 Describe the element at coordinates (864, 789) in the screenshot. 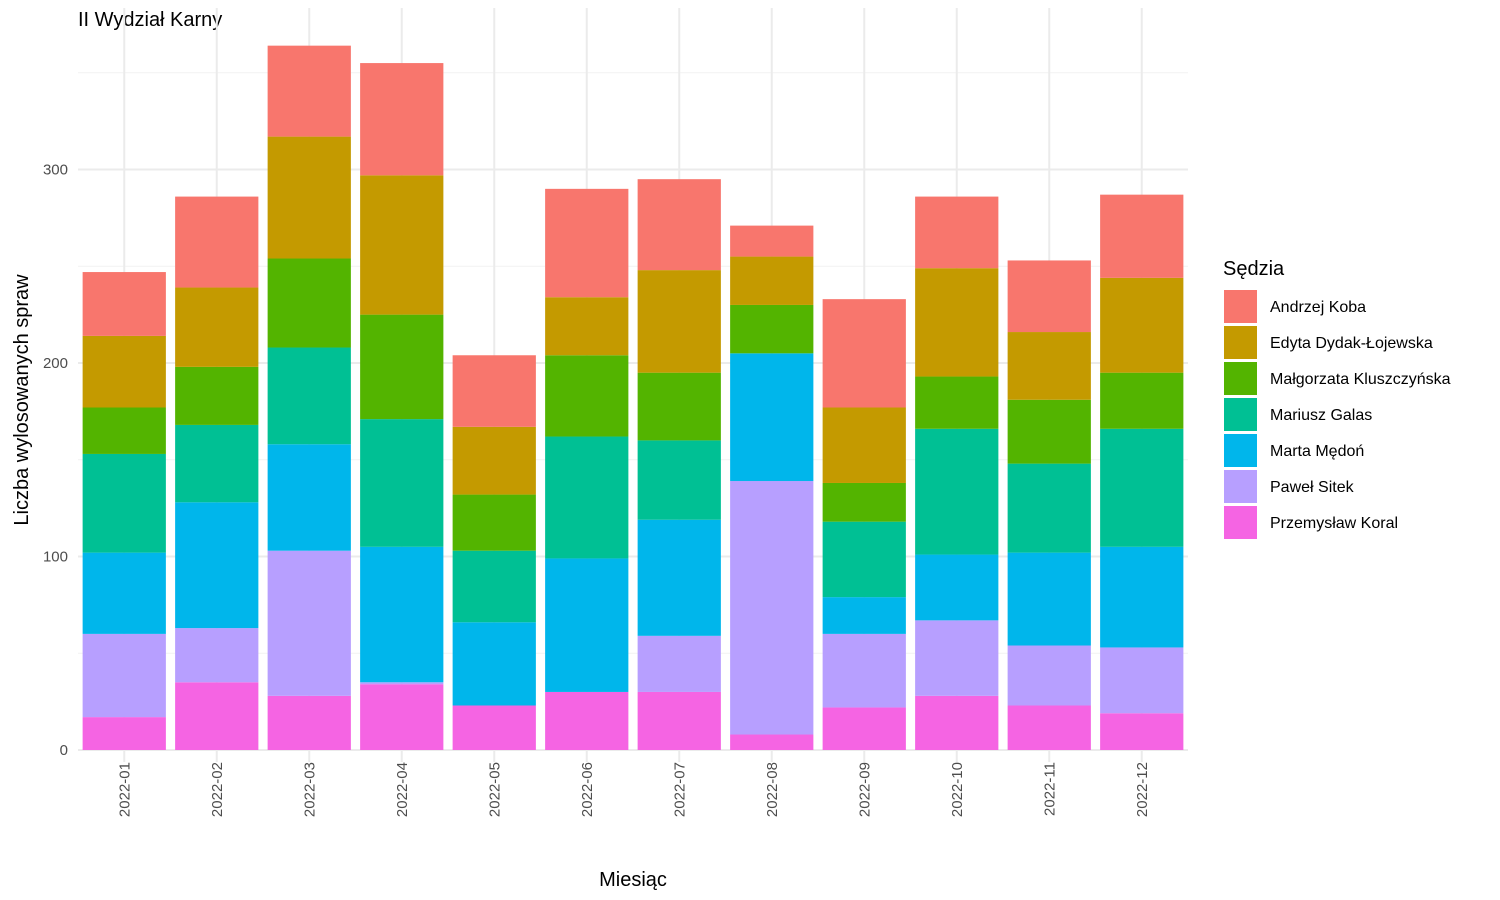

I see `x-tick-label: 2022-09` at that location.